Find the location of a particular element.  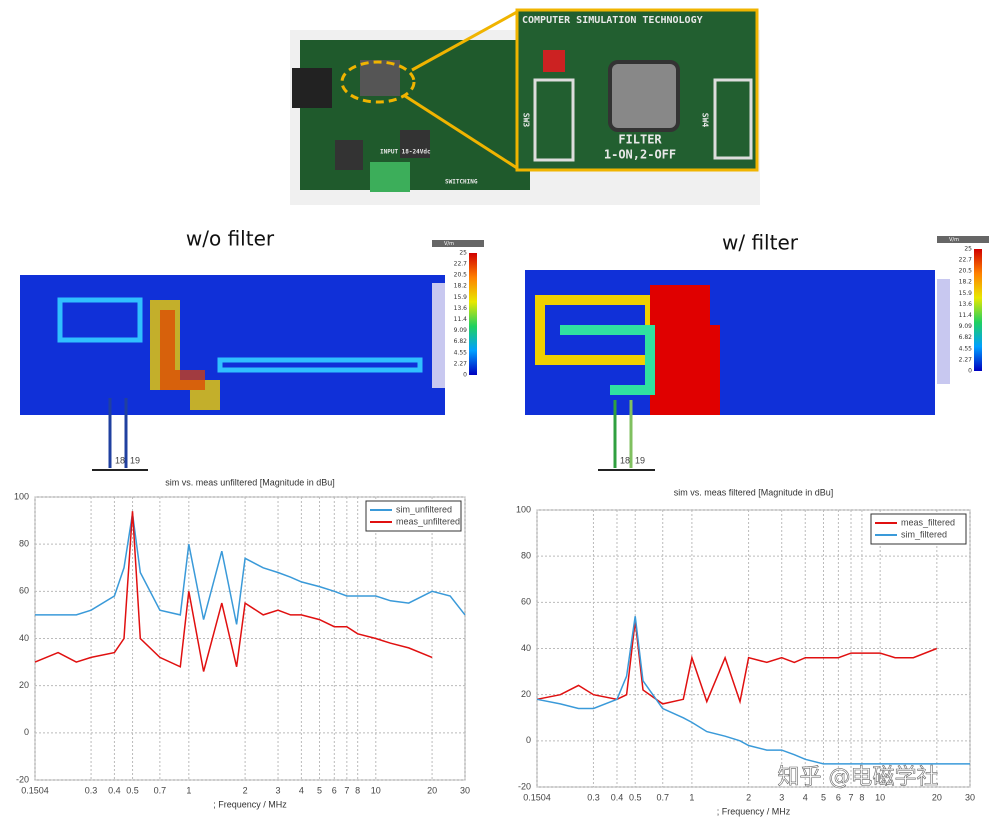

switch-label: SW3 is located at coordinates (526, 120).